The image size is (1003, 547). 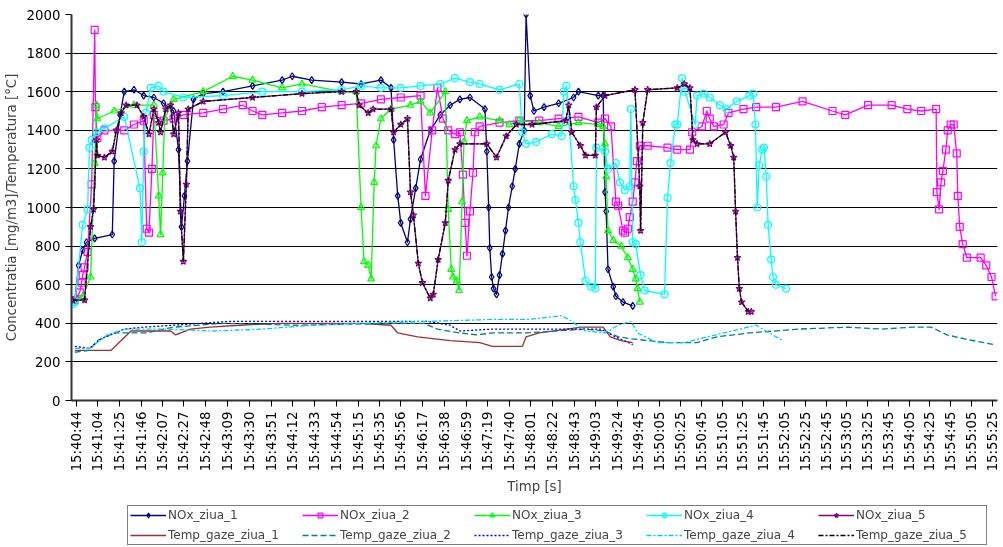 What do you see at coordinates (547, 515) in the screenshot?
I see `legend-label: NOx_ziua_3` at bounding box center [547, 515].